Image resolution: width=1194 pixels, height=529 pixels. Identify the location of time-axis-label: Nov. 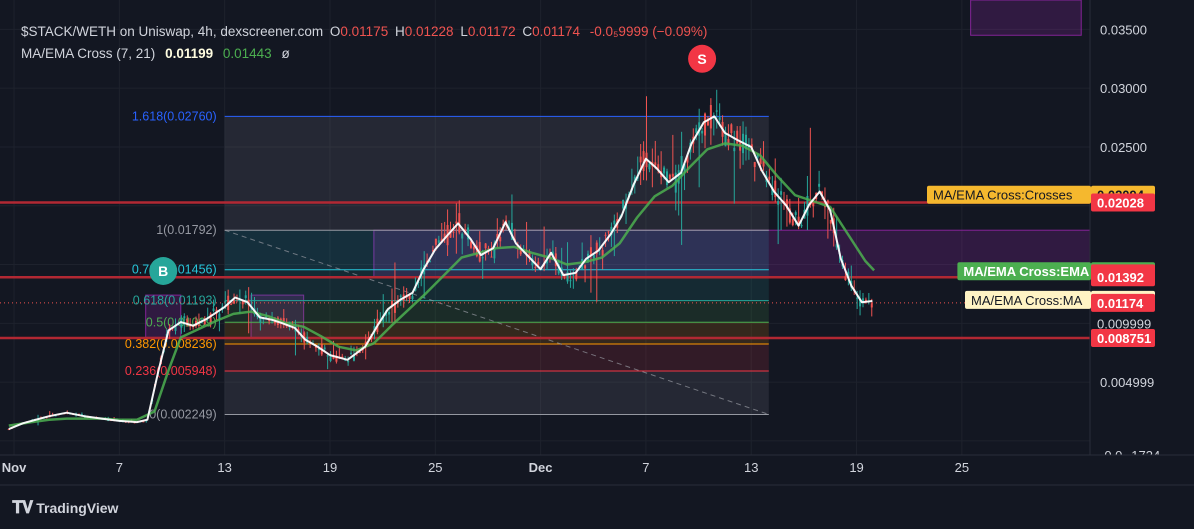
(14, 467).